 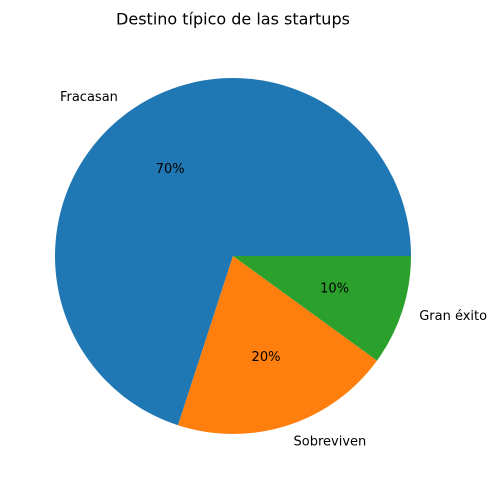 I want to click on category-label: Fracasan, so click(x=89, y=97).